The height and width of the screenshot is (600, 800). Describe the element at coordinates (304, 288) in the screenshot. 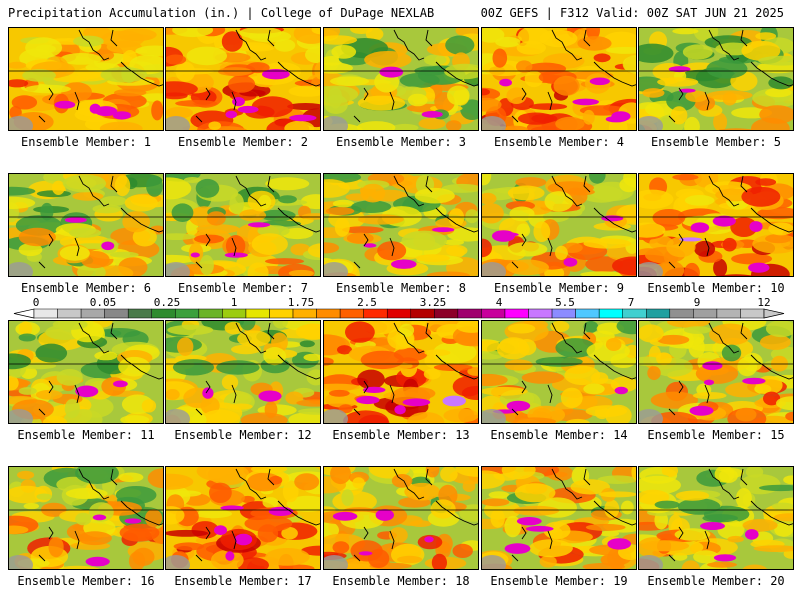

I see `member-number: 7` at that location.